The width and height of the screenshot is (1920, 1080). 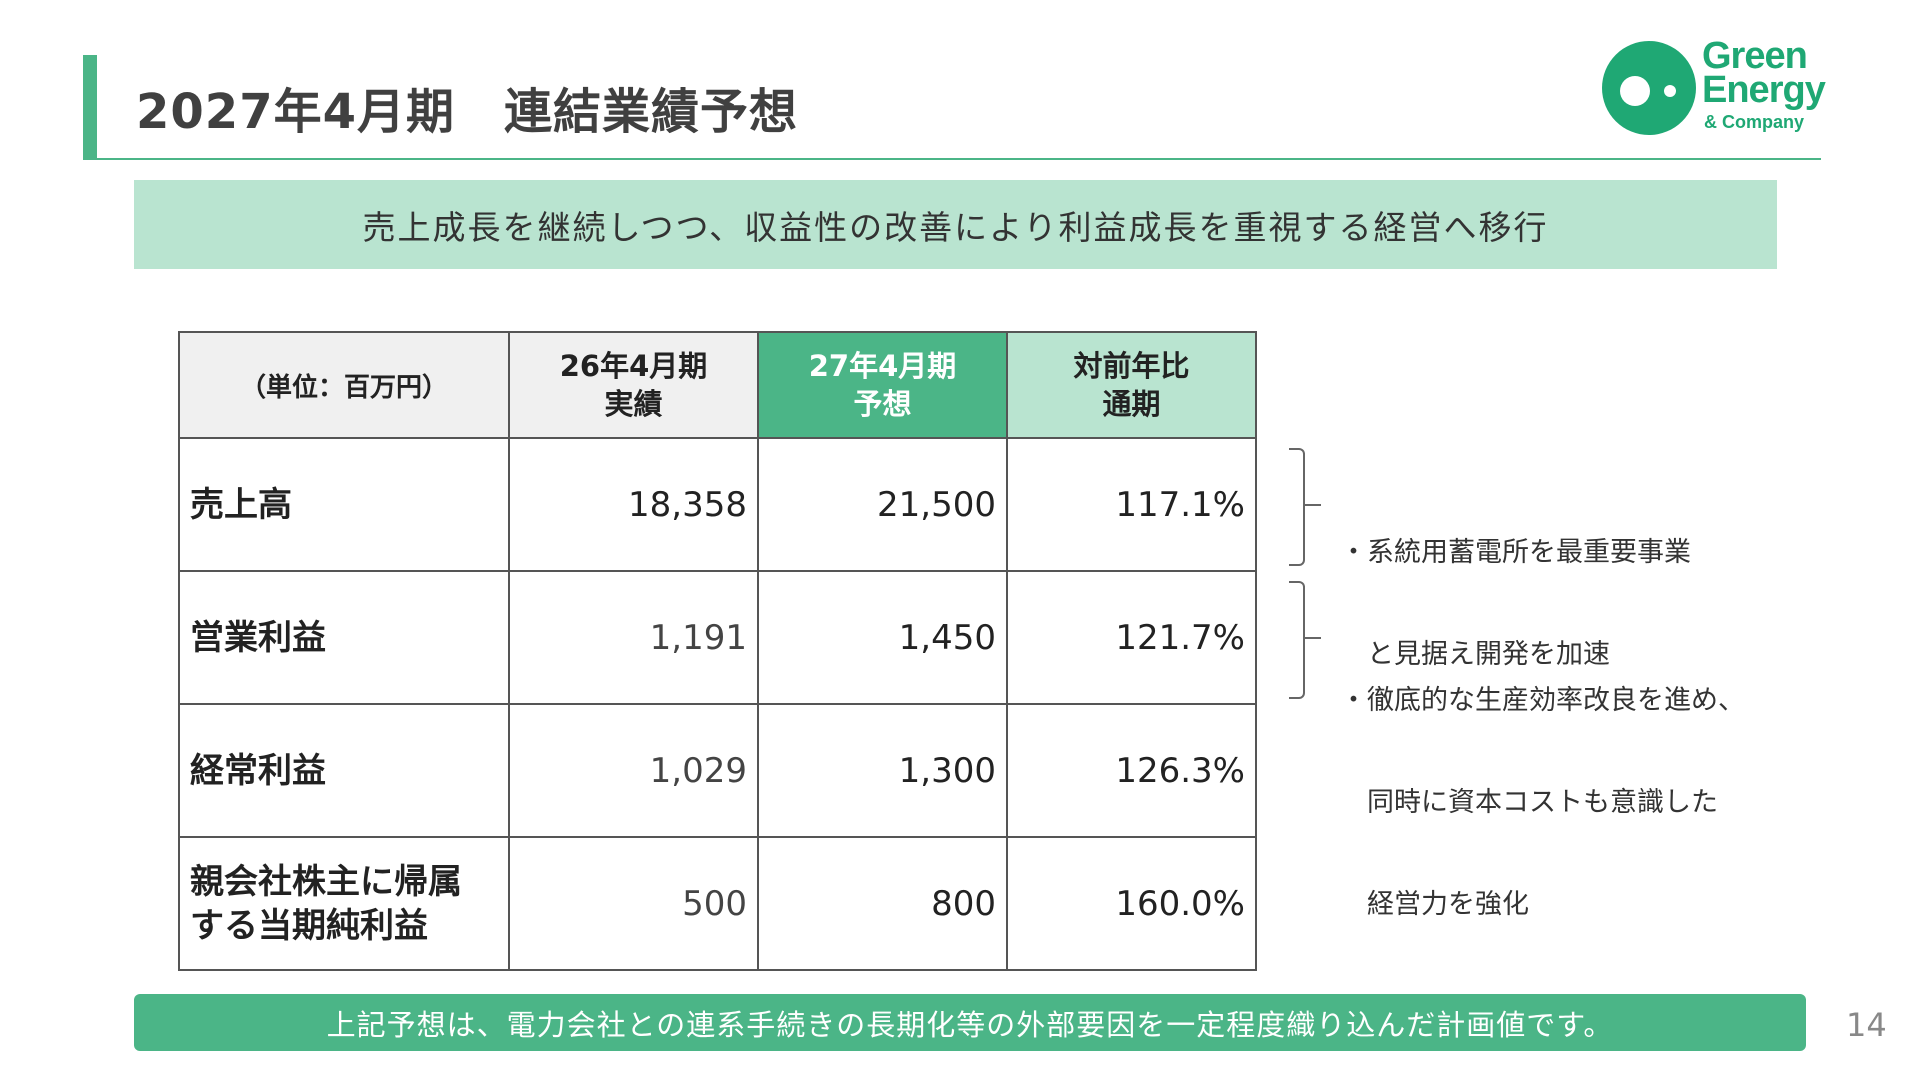 What do you see at coordinates (1131, 903) in the screenshot?
I see `cell-yoy: 160.0%` at bounding box center [1131, 903].